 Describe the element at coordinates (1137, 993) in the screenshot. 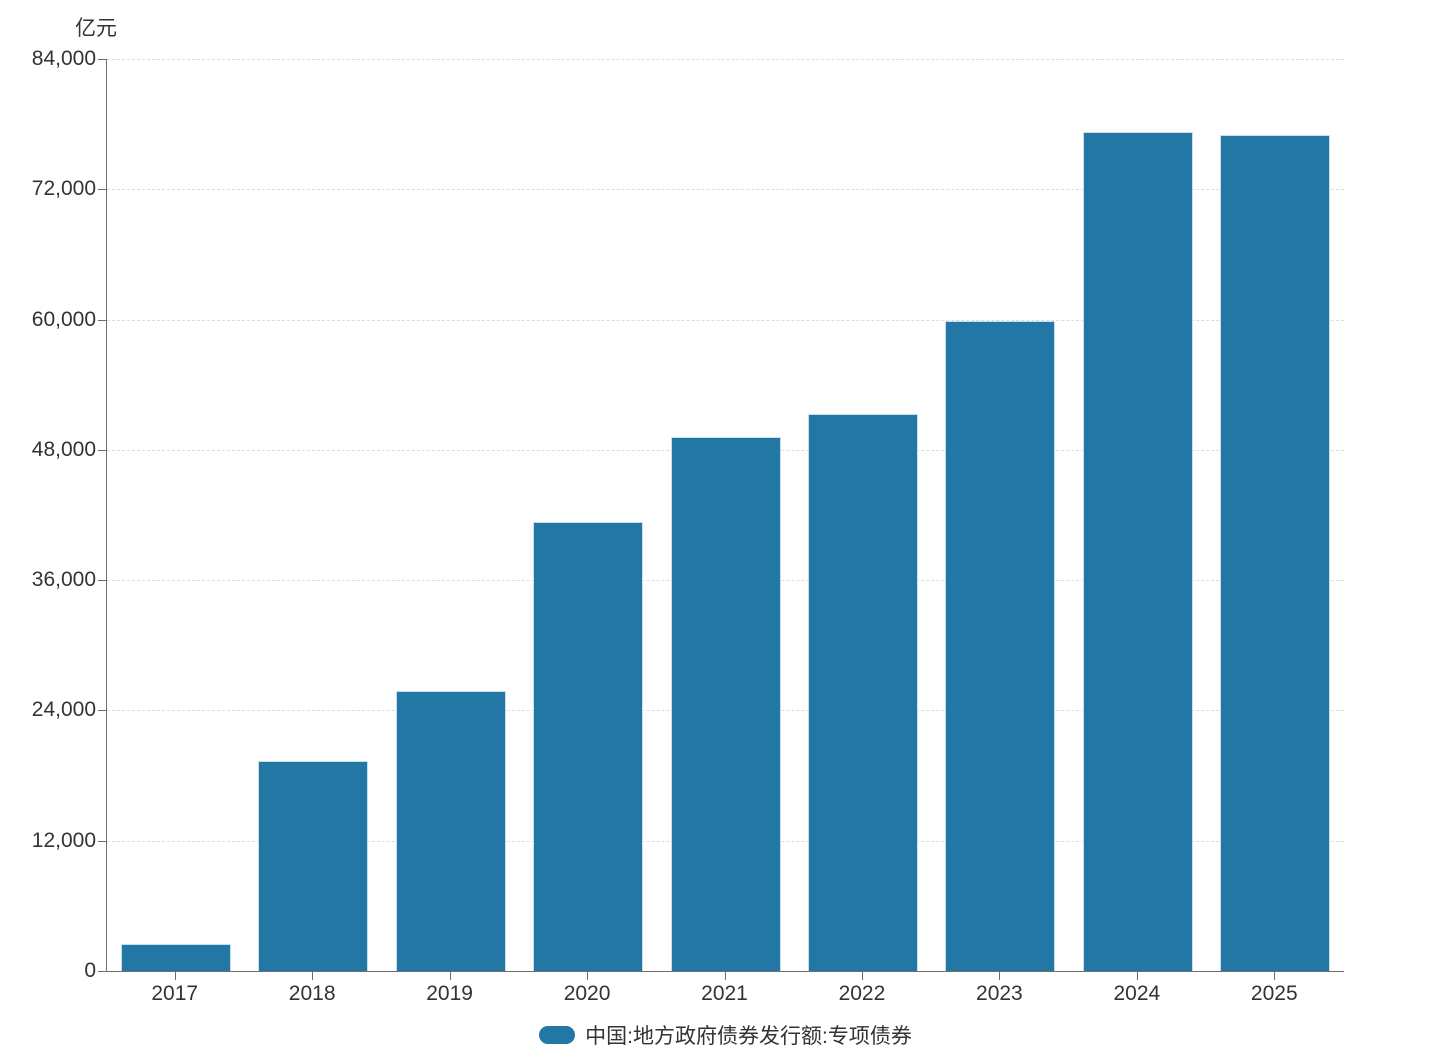

I see `x-axis-label: 2024` at that location.